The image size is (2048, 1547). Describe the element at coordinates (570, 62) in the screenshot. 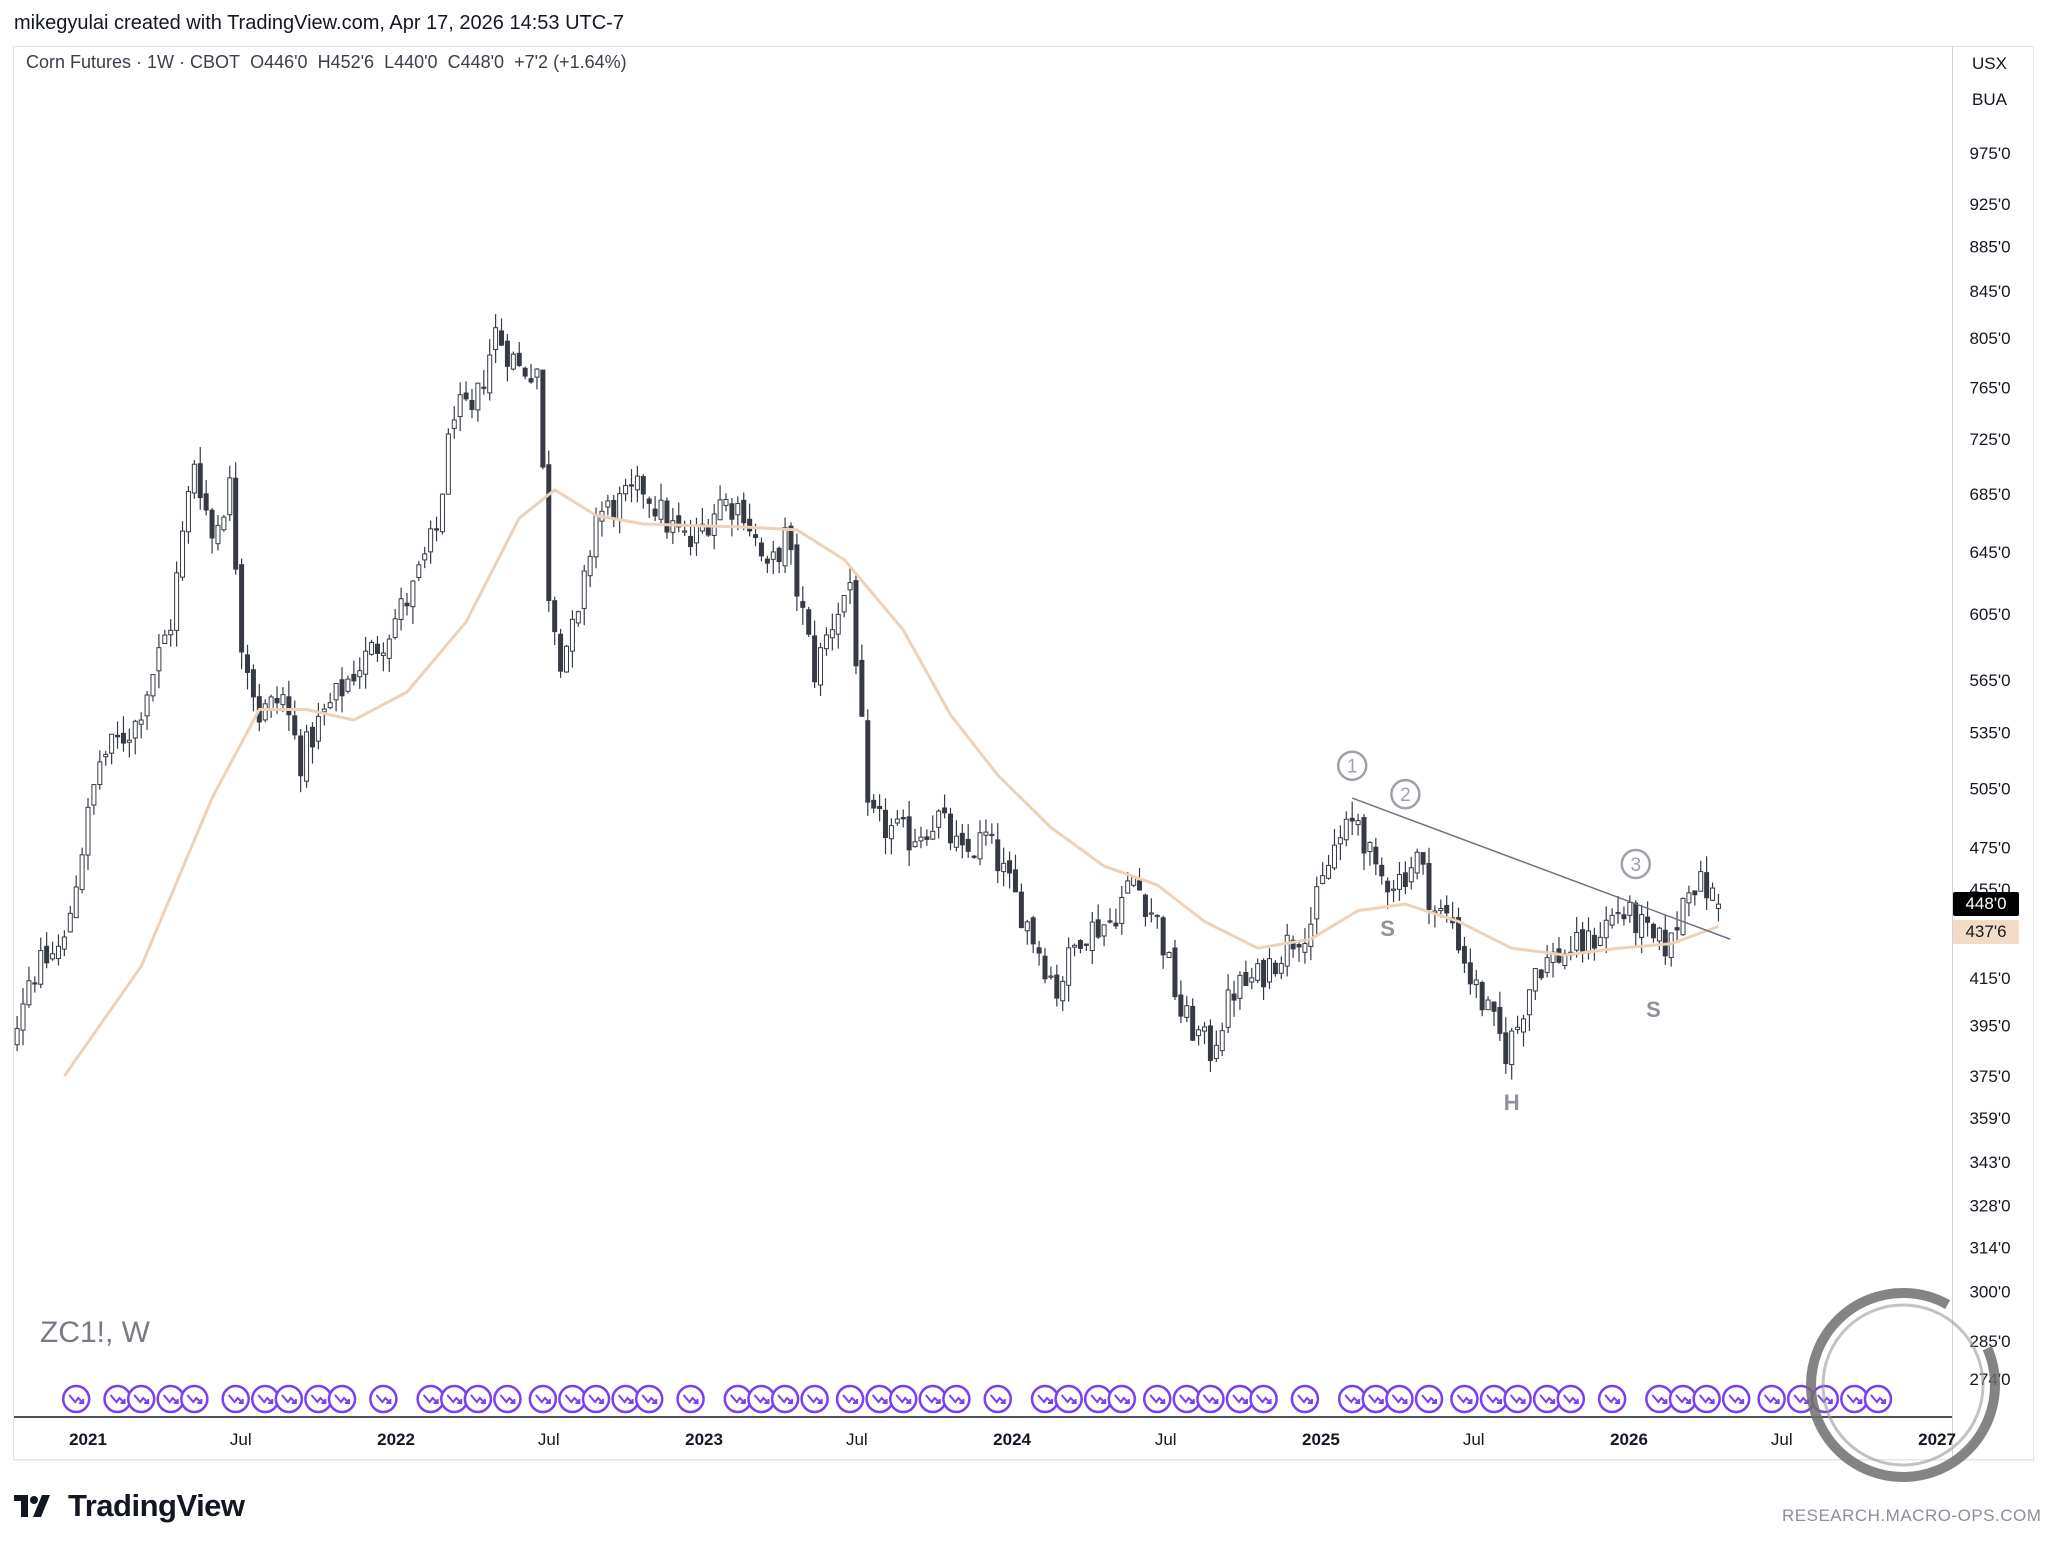

I see `legend-change: +7'2 (+1.64%)` at that location.